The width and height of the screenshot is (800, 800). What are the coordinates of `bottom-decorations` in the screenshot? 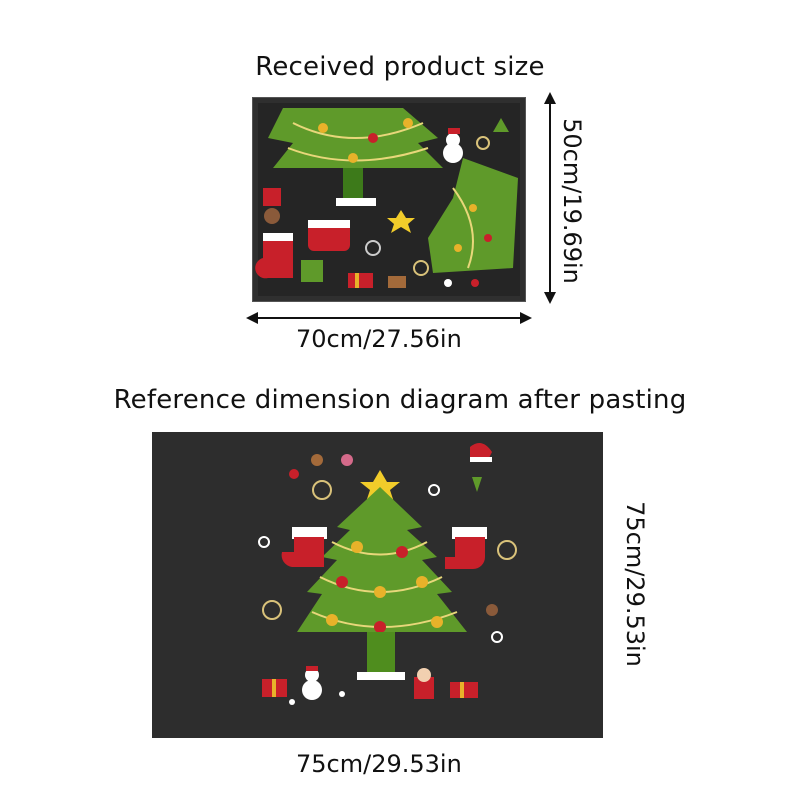 It's located at (380, 654).